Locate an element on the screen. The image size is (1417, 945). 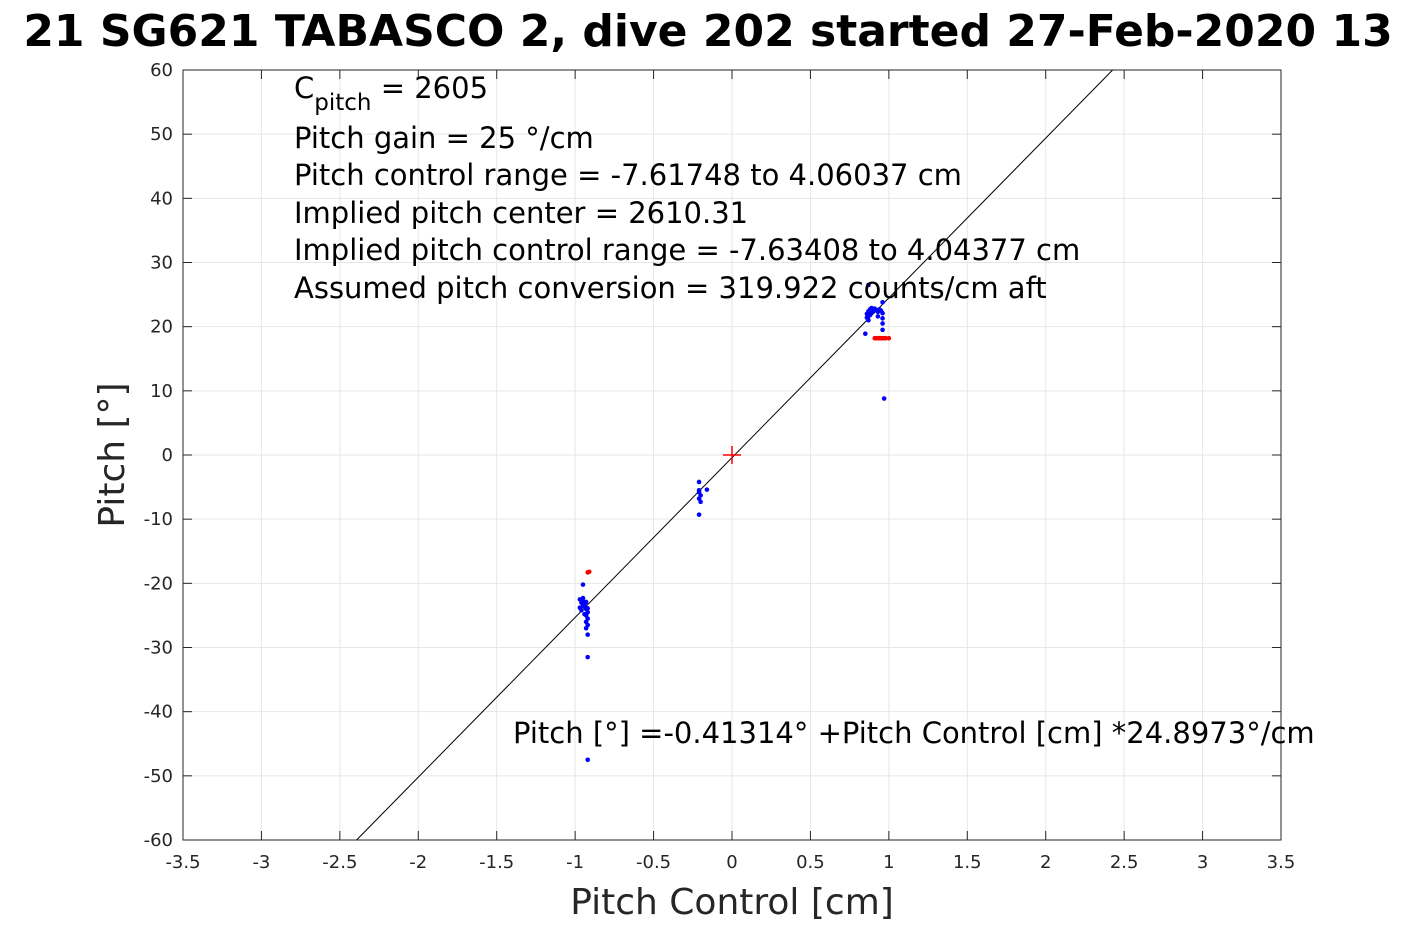
pitch-gain-annotation: Pitch gain = 25 °/cm is located at coordinates (444, 138).